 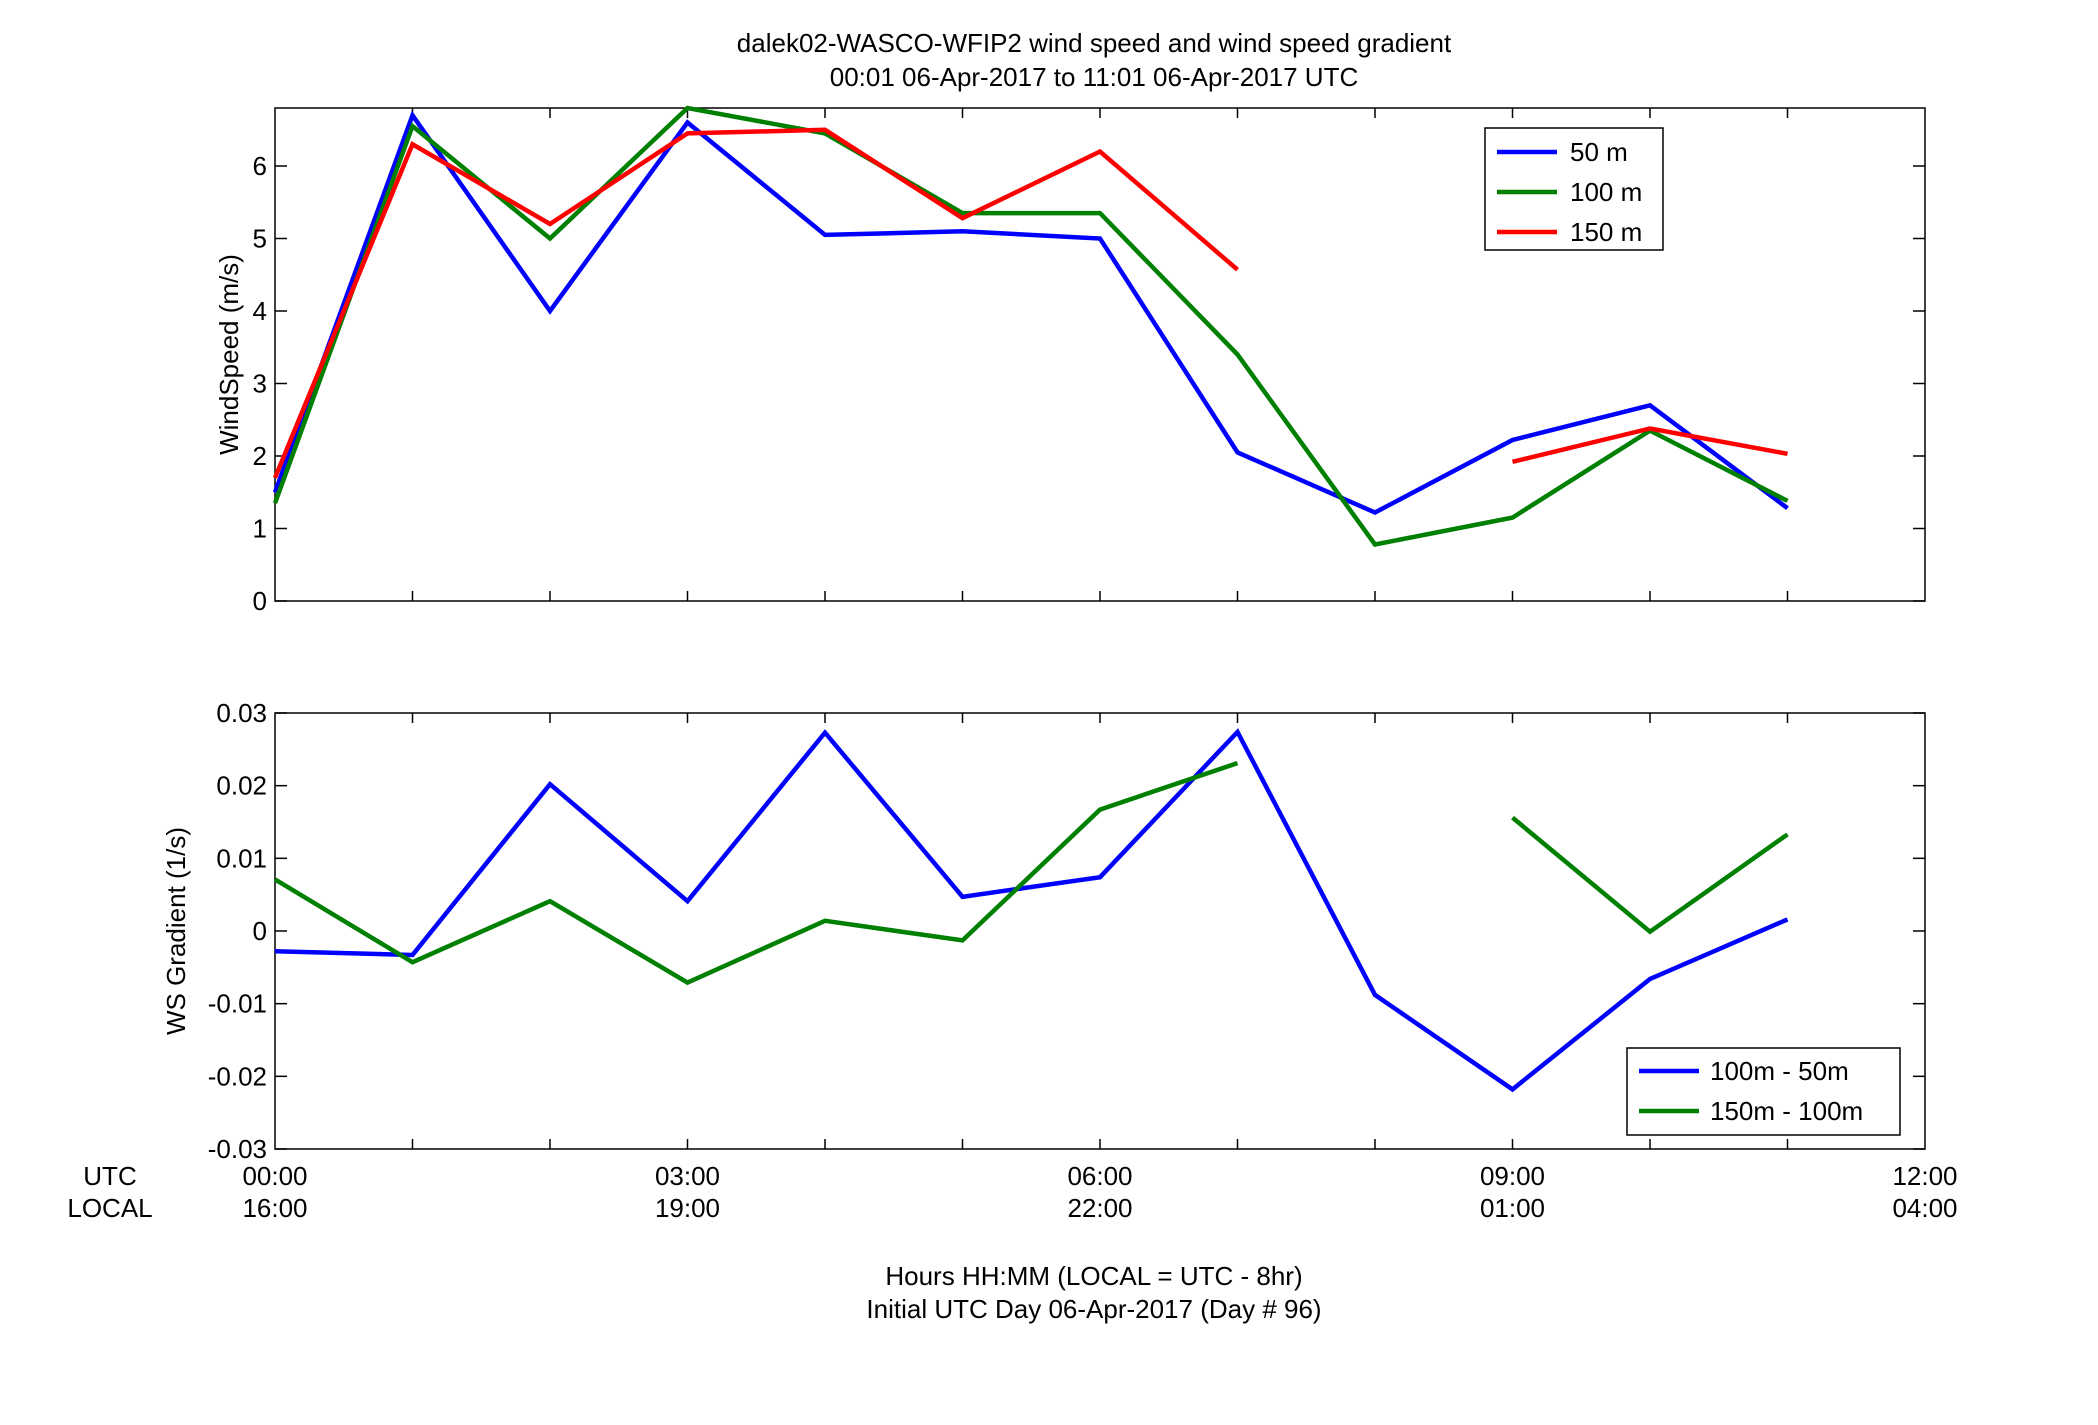 I want to click on x-axis-label: Hours HH:MM (LOCAL = UTC - 8hr), so click(x=1093, y=1276).